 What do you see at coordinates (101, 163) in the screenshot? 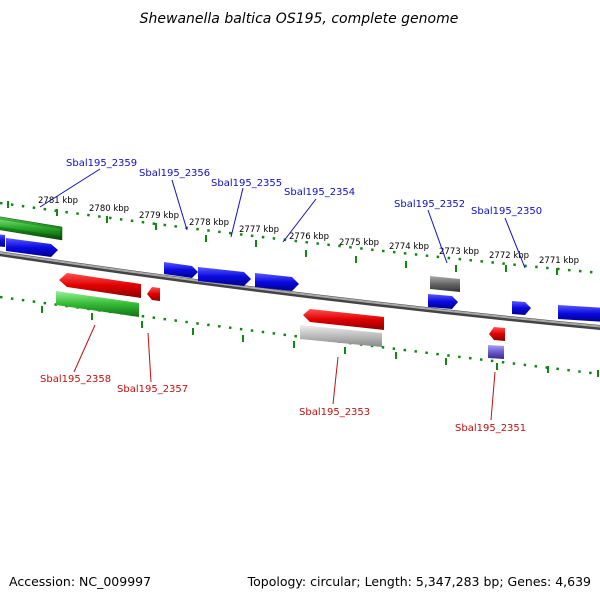
I see `gene-label: Sbal195_2359` at bounding box center [101, 163].